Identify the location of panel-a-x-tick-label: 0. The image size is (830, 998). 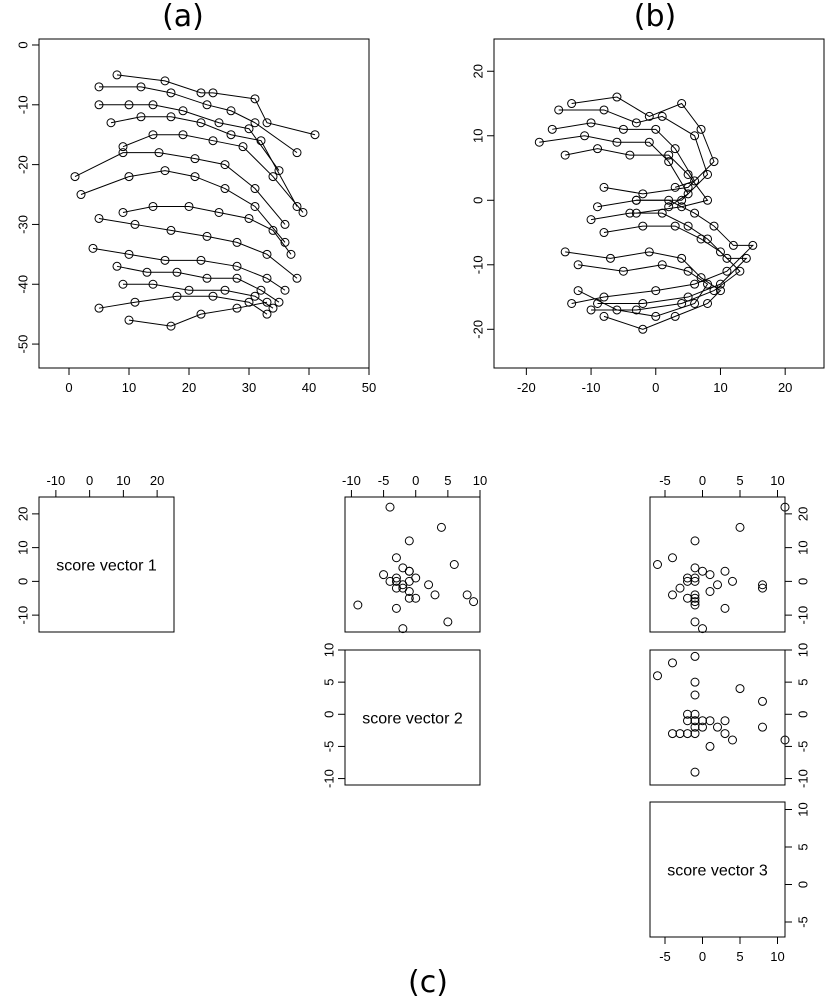
(68, 387).